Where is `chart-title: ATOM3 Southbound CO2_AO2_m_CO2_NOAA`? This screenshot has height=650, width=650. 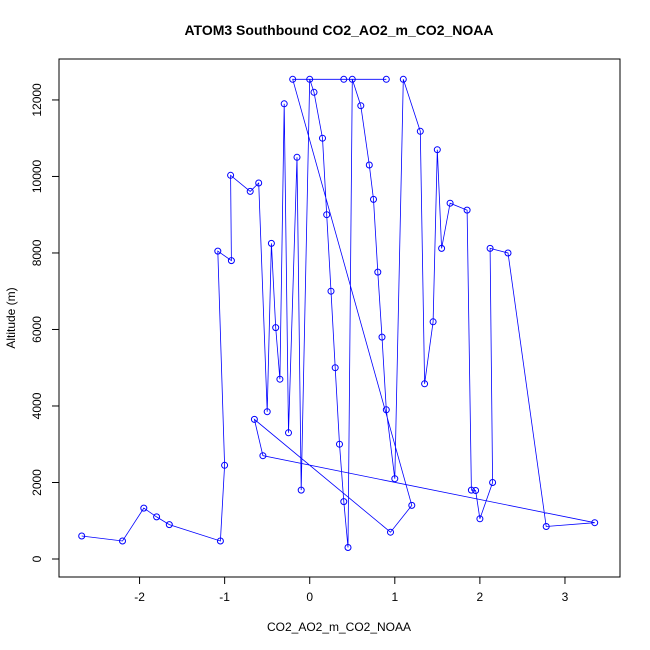 chart-title: ATOM3 Southbound CO2_AO2_m_CO2_NOAA is located at coordinates (338, 30).